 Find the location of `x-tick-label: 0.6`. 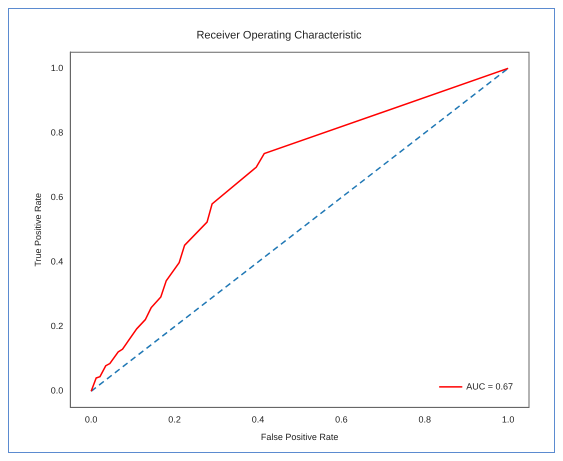

x-tick-label: 0.6 is located at coordinates (341, 419).